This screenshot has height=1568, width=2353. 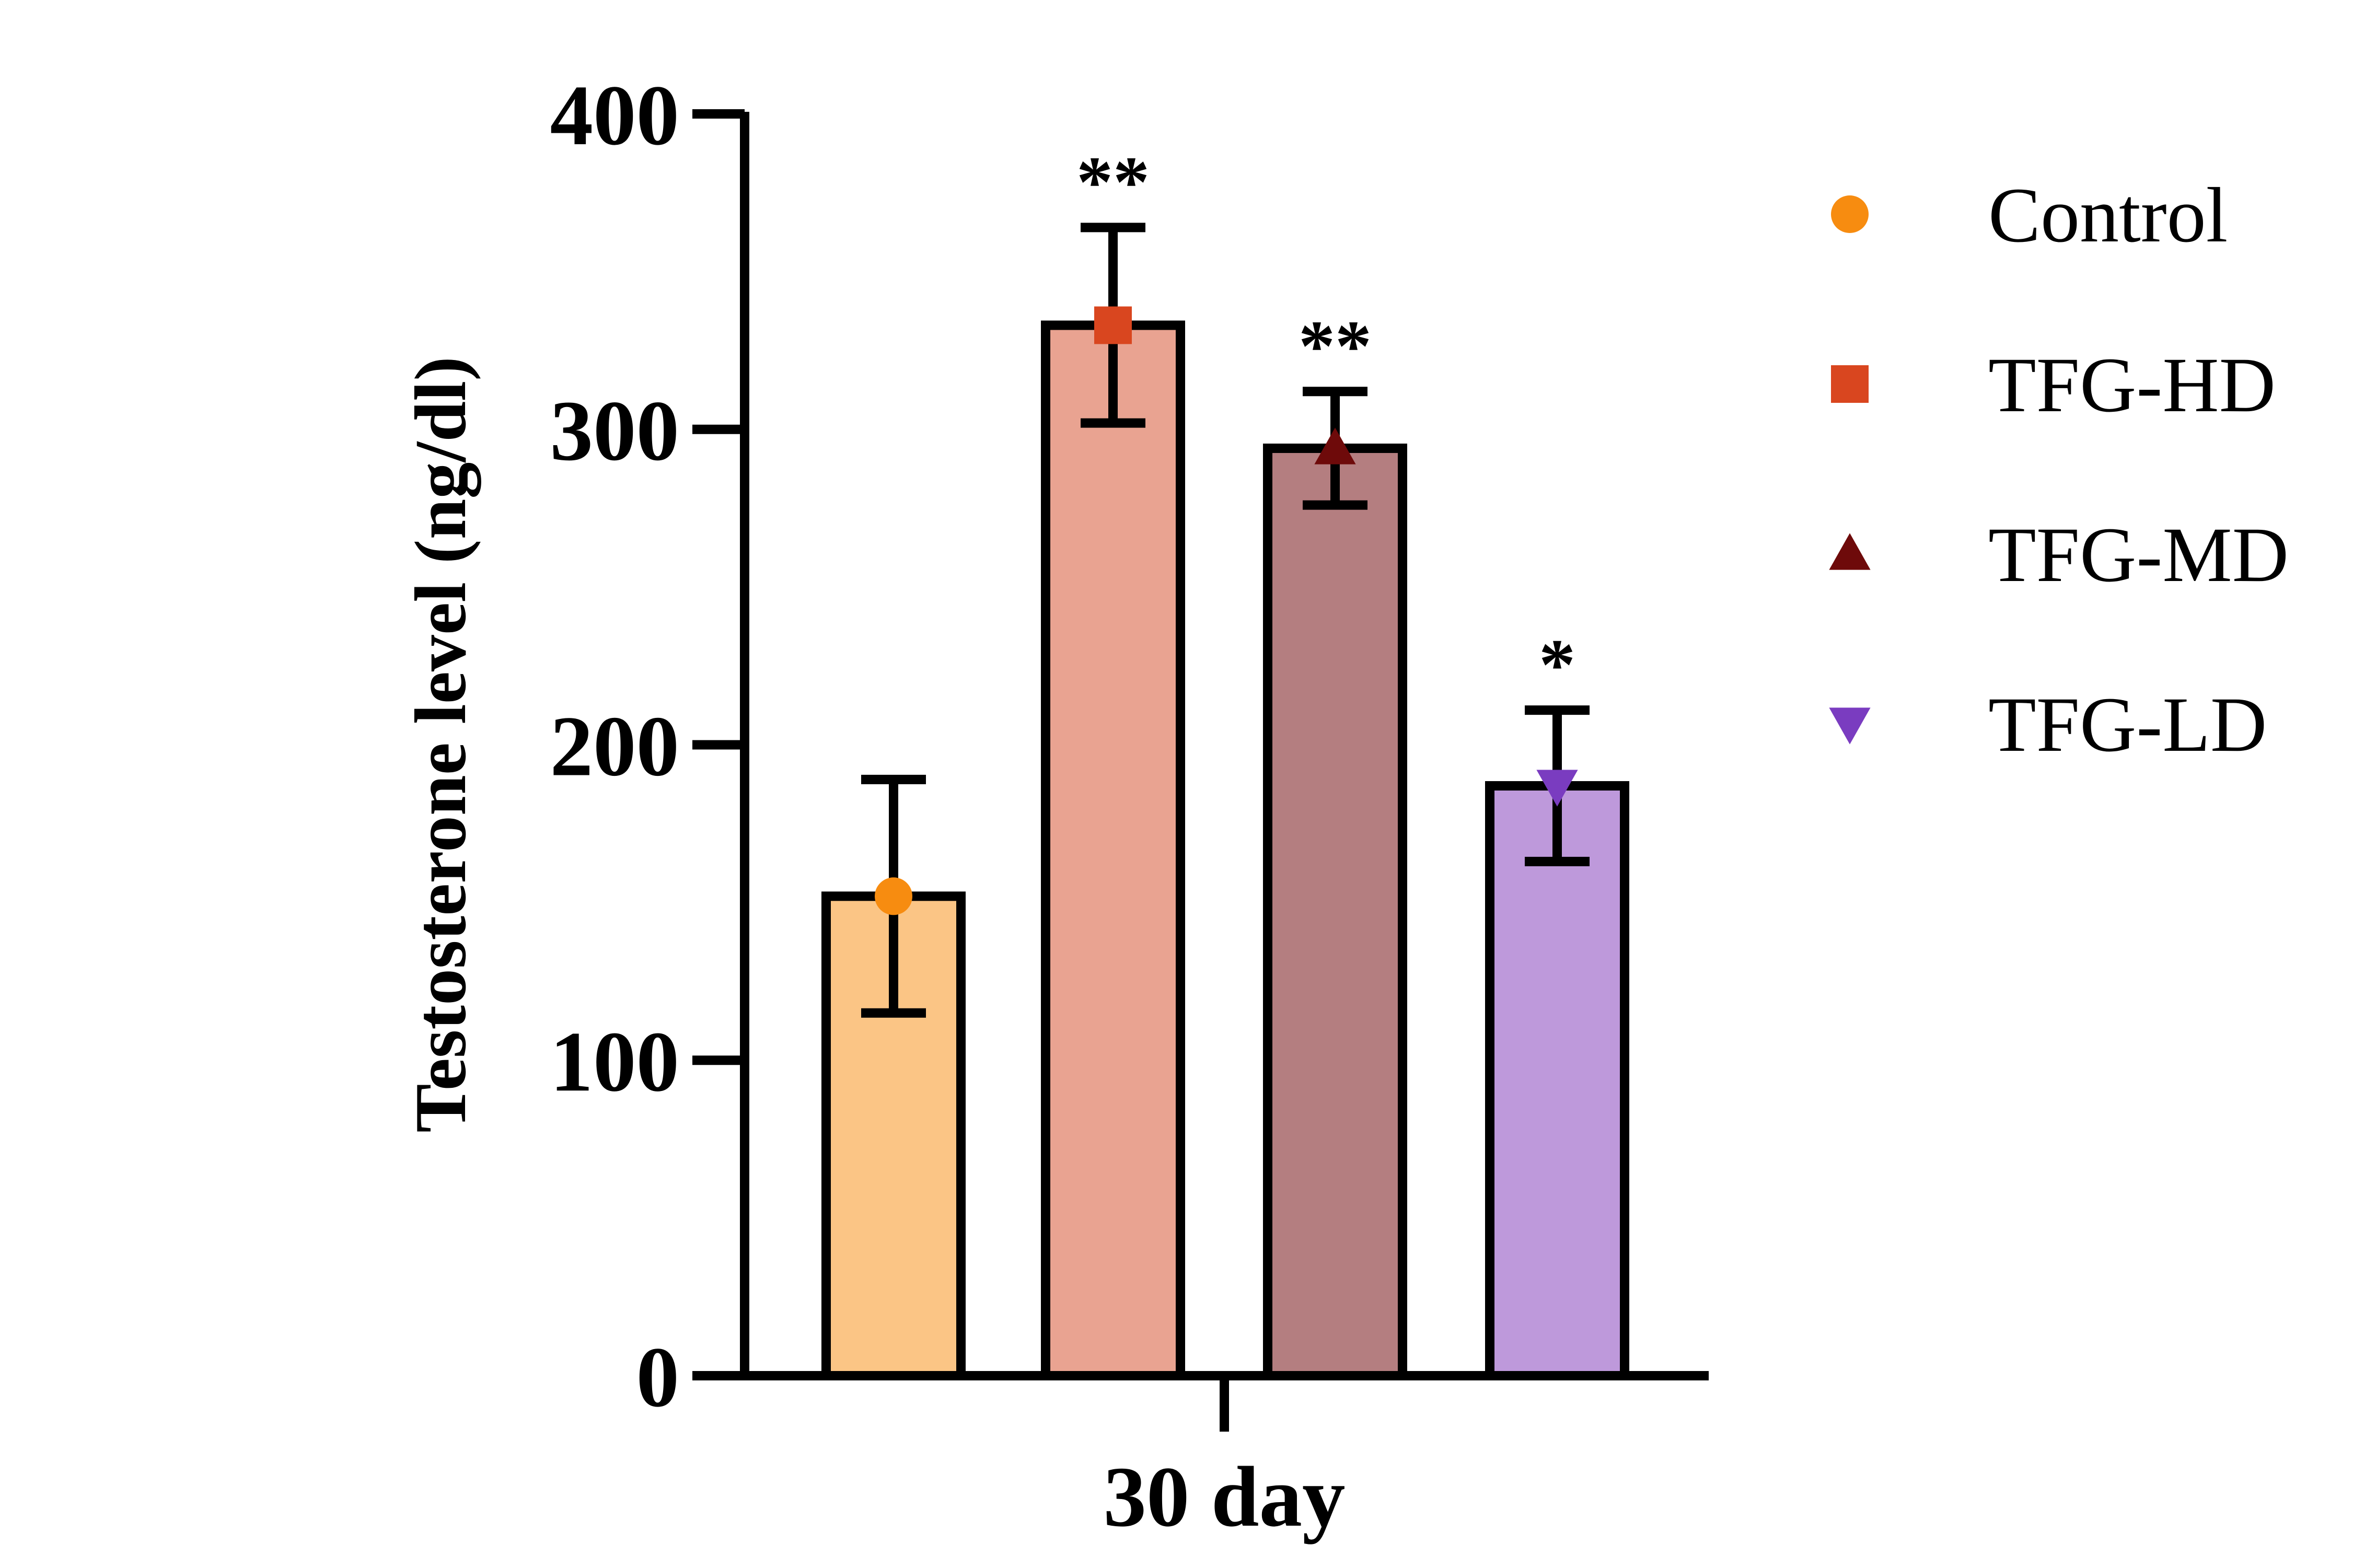 I want to click on x-category-label: 30 day, so click(x=1224, y=1496).